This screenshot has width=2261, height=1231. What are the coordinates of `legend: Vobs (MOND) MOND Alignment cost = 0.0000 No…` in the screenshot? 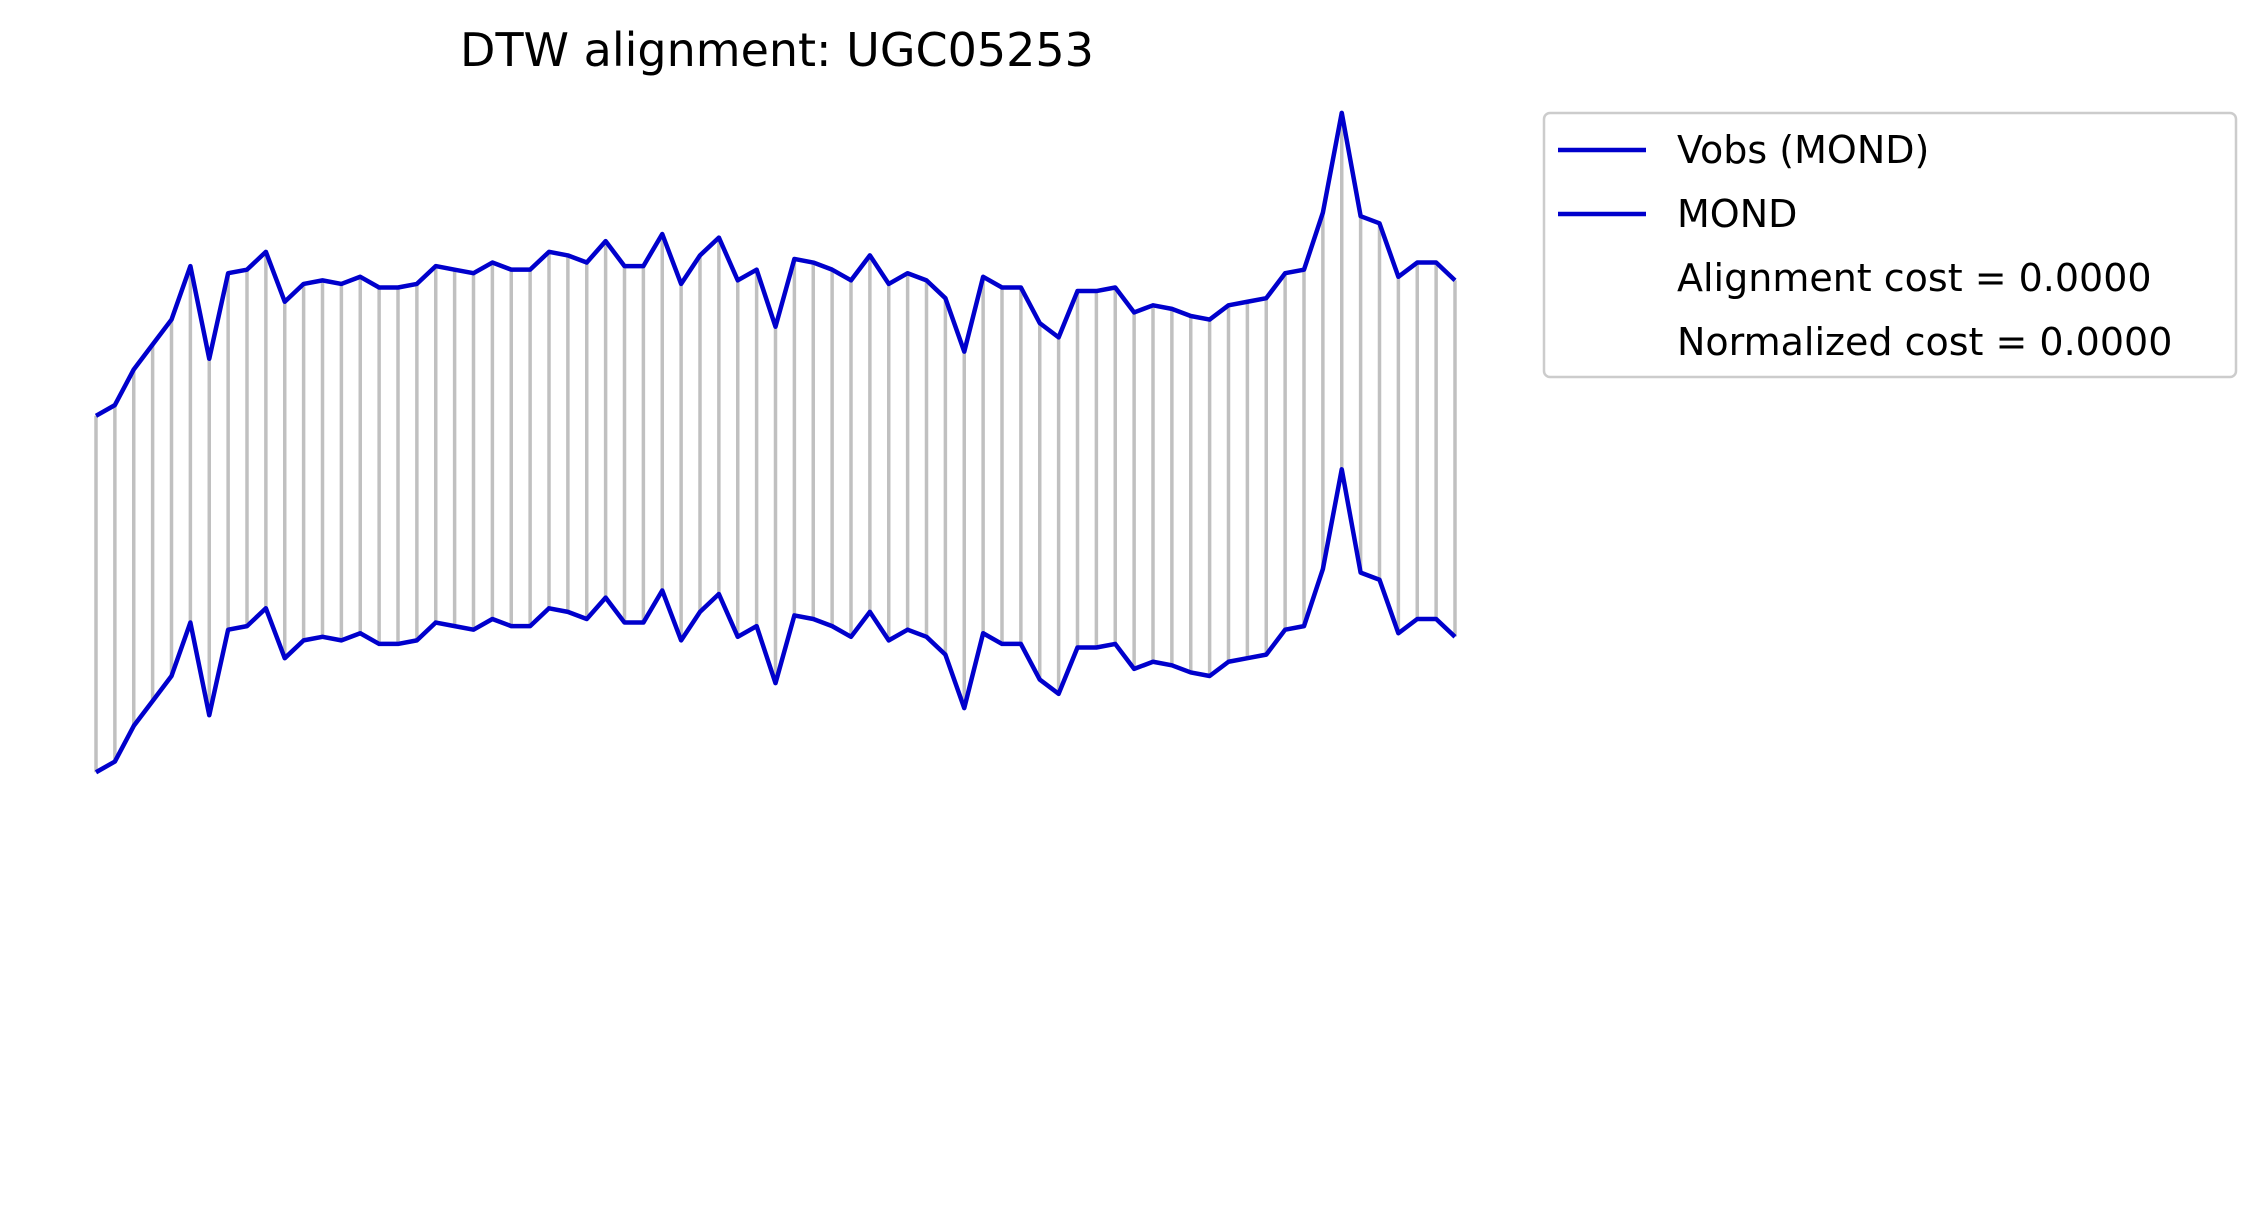 It's located at (1890, 245).